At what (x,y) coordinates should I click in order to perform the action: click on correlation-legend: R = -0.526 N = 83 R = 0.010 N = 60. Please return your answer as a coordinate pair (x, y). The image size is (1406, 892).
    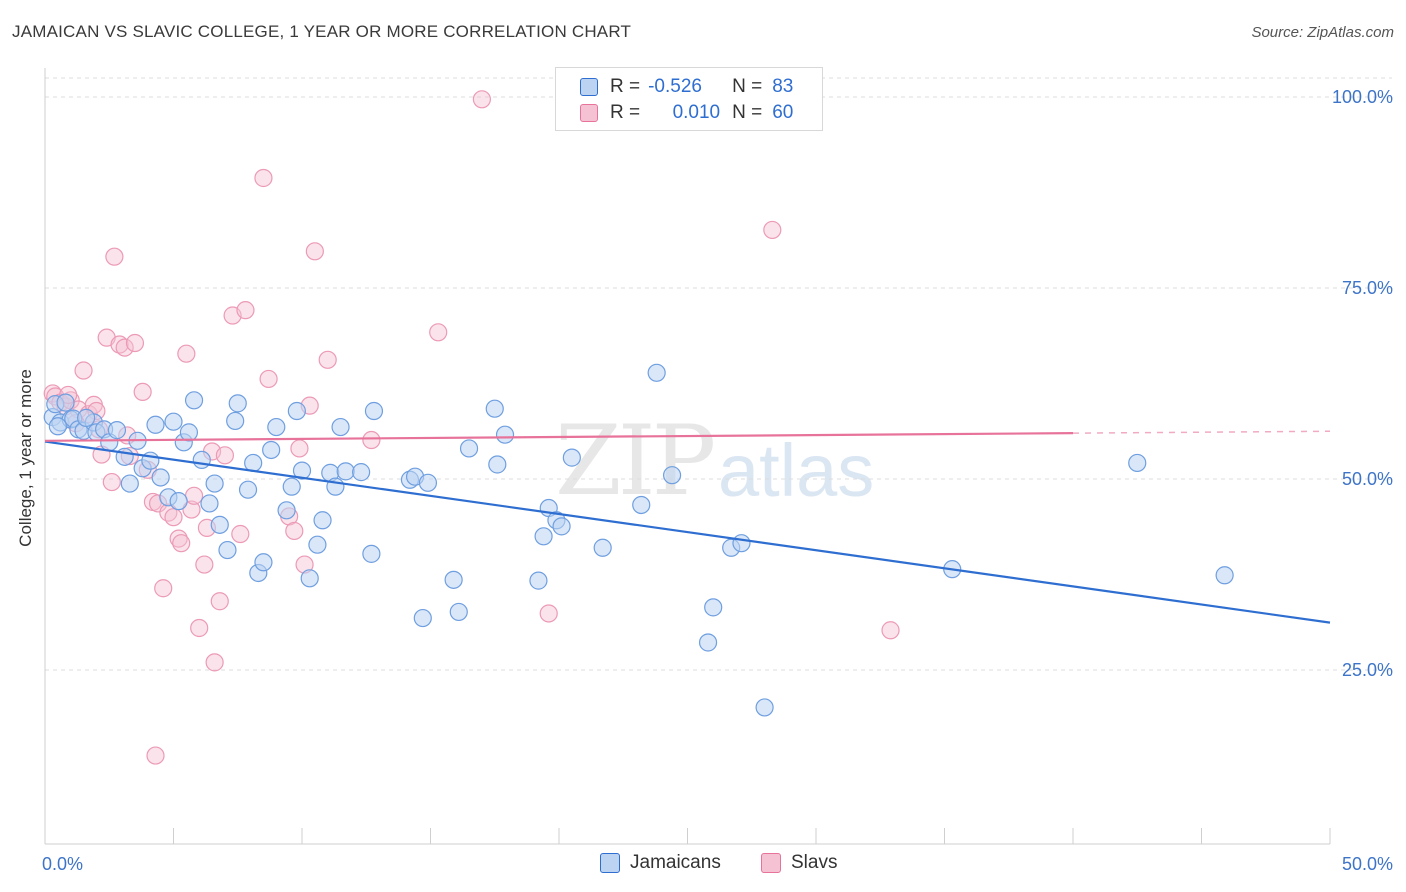
    Looking at the image, I should click on (689, 99).